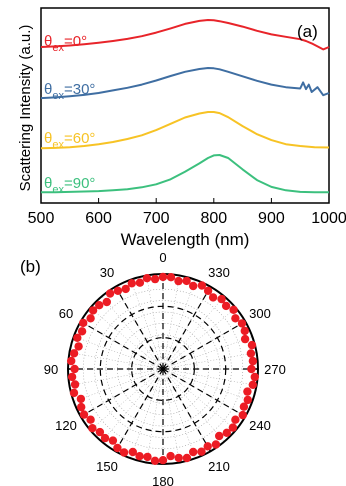  Describe the element at coordinates (213, 218) in the screenshot. I see `x-tick-label: 800` at that location.